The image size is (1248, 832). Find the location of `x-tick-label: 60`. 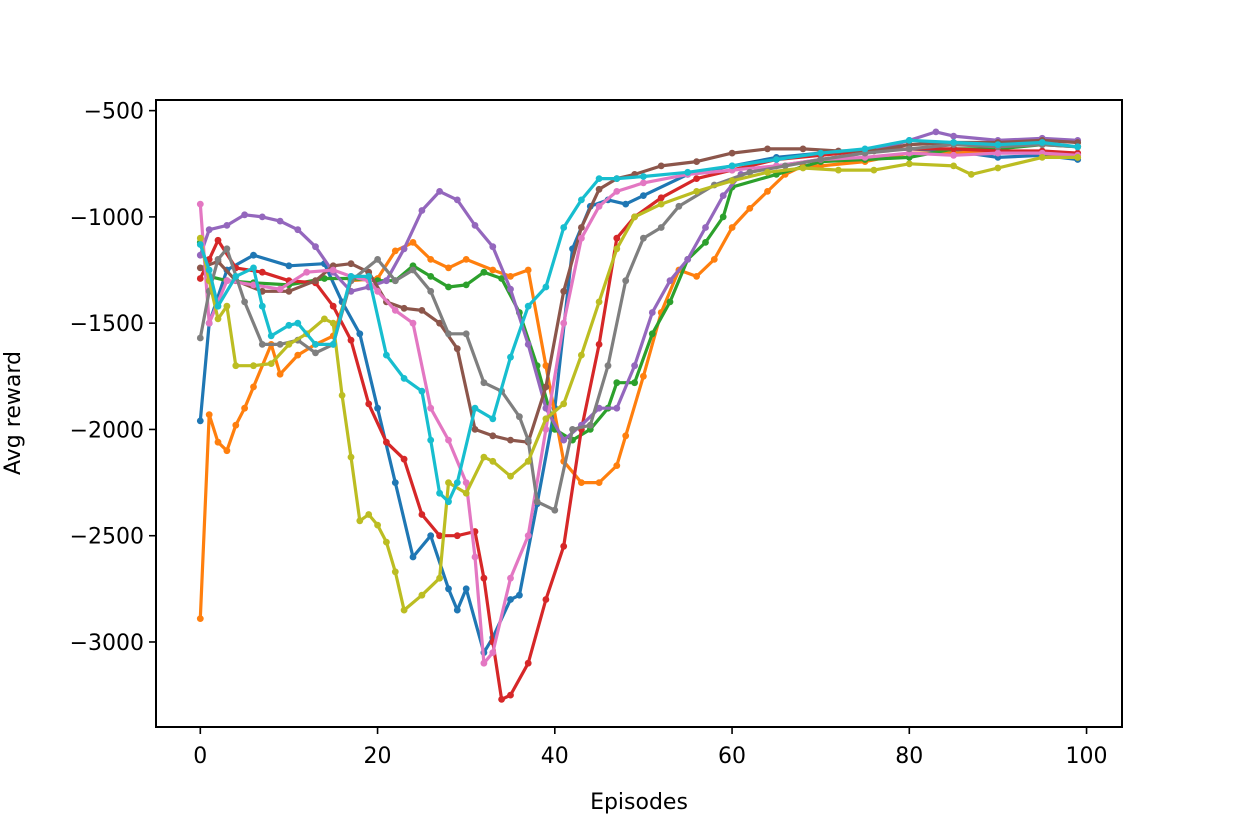

x-tick-label: 60 is located at coordinates (732, 756).